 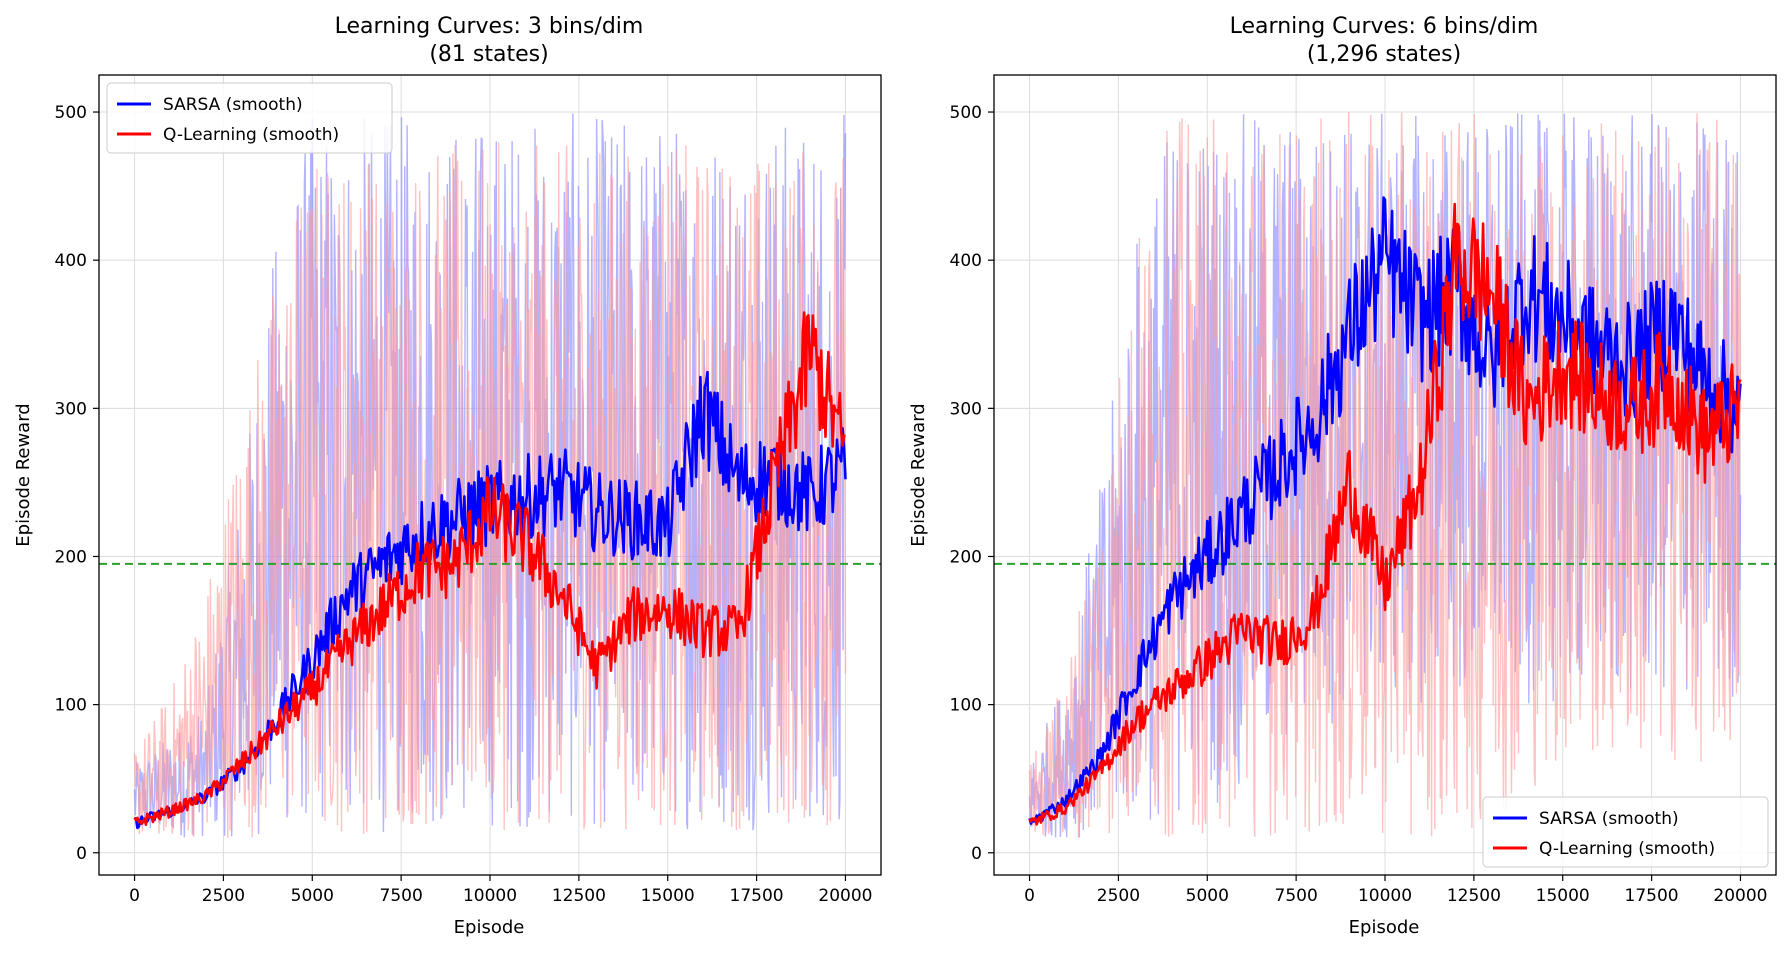 What do you see at coordinates (488, 54) in the screenshot?
I see `chart-subtitle: (81 states)` at bounding box center [488, 54].